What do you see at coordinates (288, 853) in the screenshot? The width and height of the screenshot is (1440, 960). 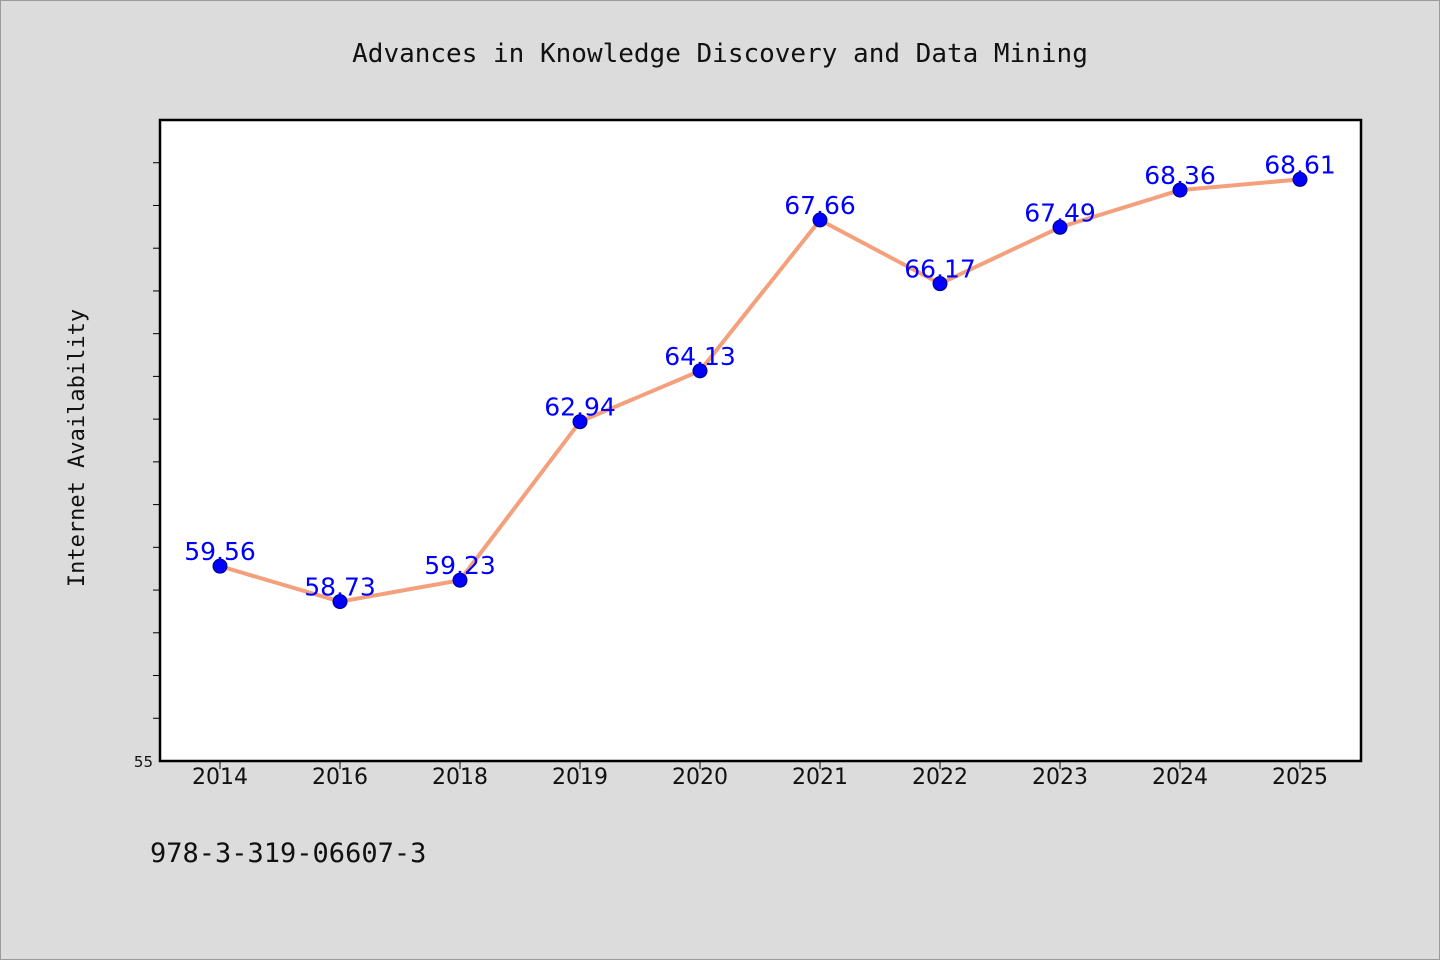 I see `footer-isbn: 978-3-319-06607-3` at bounding box center [288, 853].